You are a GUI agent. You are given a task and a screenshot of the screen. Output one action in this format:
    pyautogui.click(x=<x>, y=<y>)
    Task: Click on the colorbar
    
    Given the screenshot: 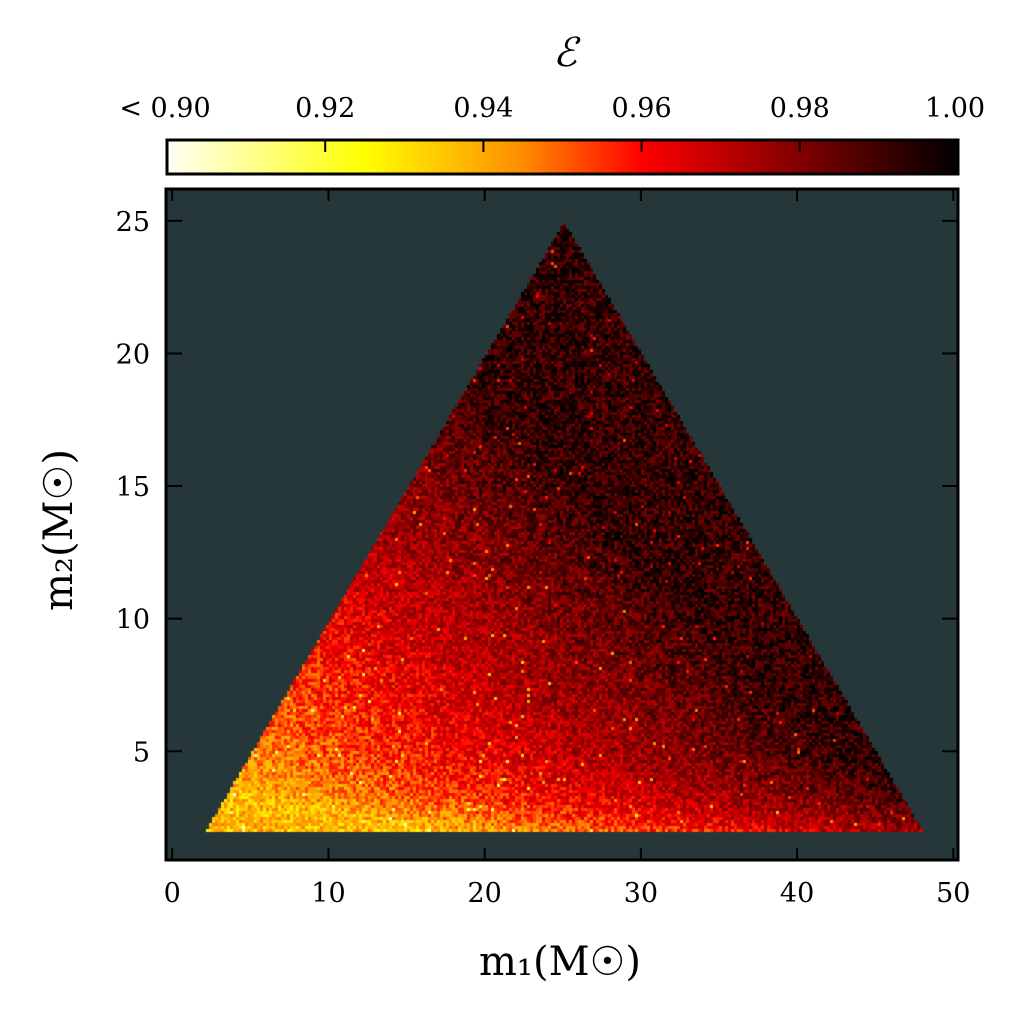 What is the action you would take?
    pyautogui.click(x=562, y=157)
    